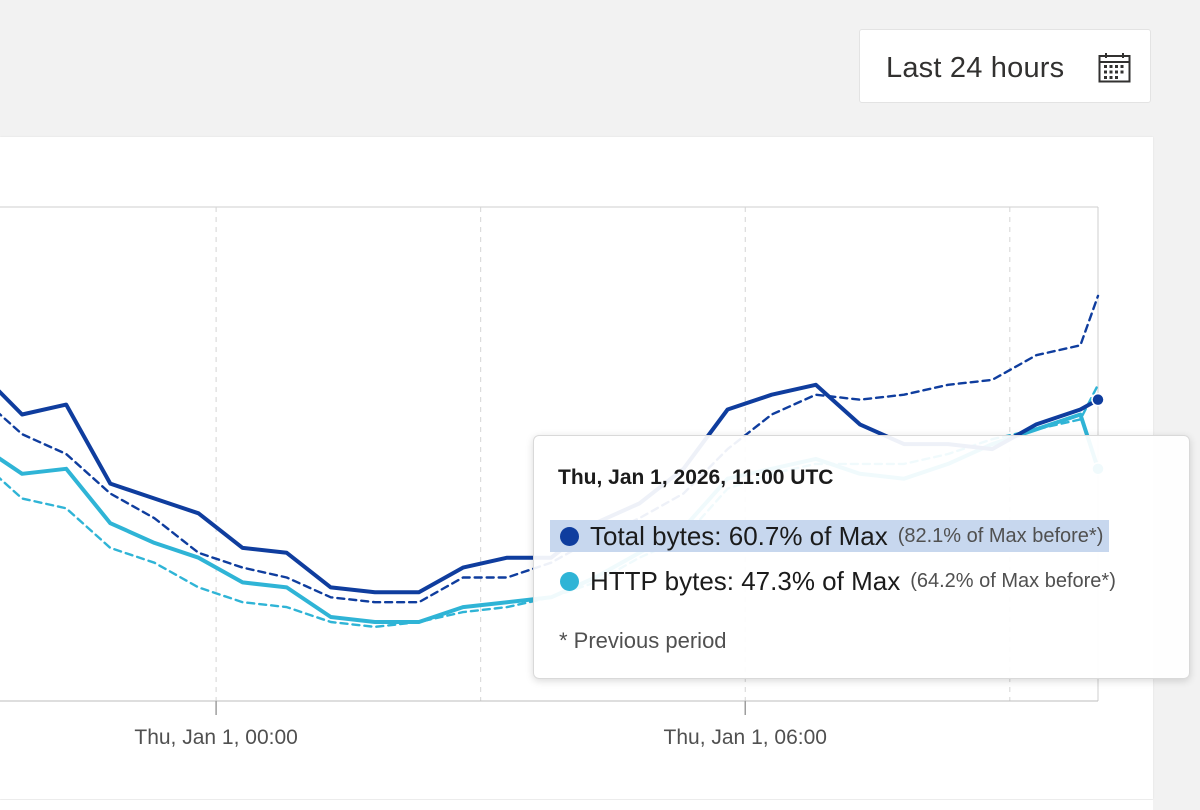 The image size is (1200, 810). What do you see at coordinates (745, 737) in the screenshot?
I see `x-tick-label: Thu, Jan 1, 06:00` at bounding box center [745, 737].